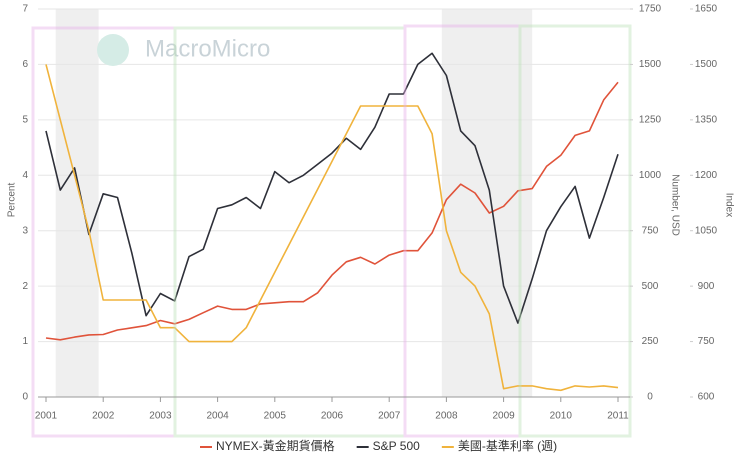  Describe the element at coordinates (650, 175) in the screenshot. I see `y2-tick-label: 1000` at that location.